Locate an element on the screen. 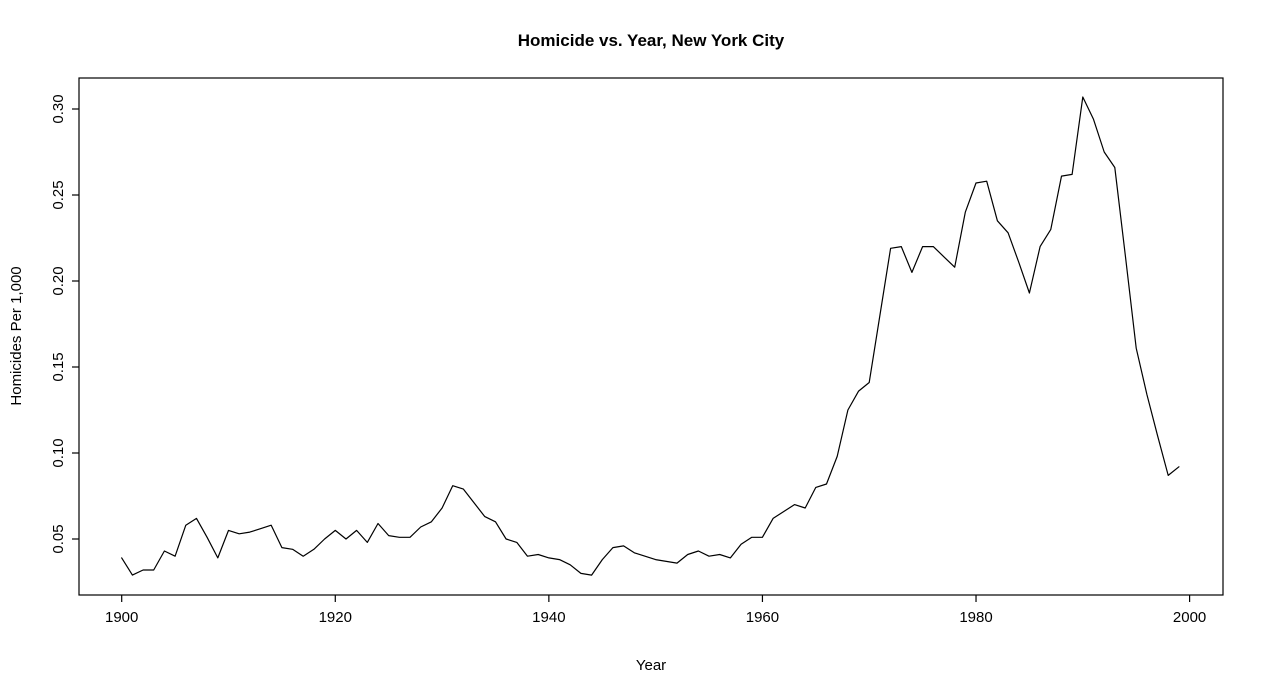  y-tick-label: 0.05 is located at coordinates (58, 538).